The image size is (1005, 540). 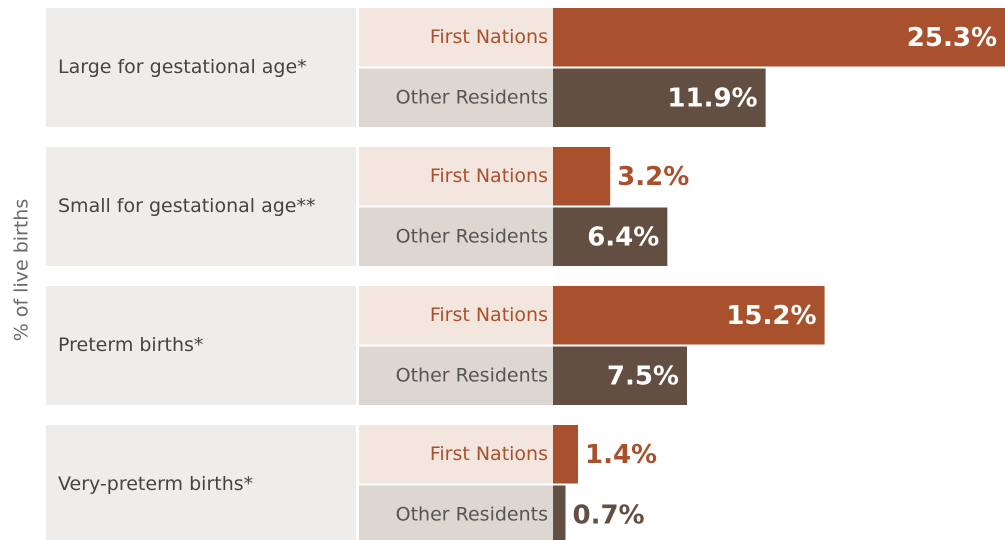 I want to click on value-label: 25.3%, so click(x=952, y=38).